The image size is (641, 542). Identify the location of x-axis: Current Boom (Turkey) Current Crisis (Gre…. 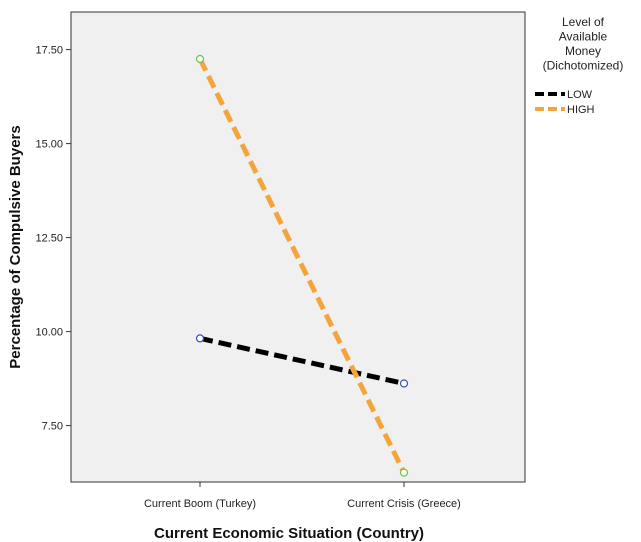
(302, 496).